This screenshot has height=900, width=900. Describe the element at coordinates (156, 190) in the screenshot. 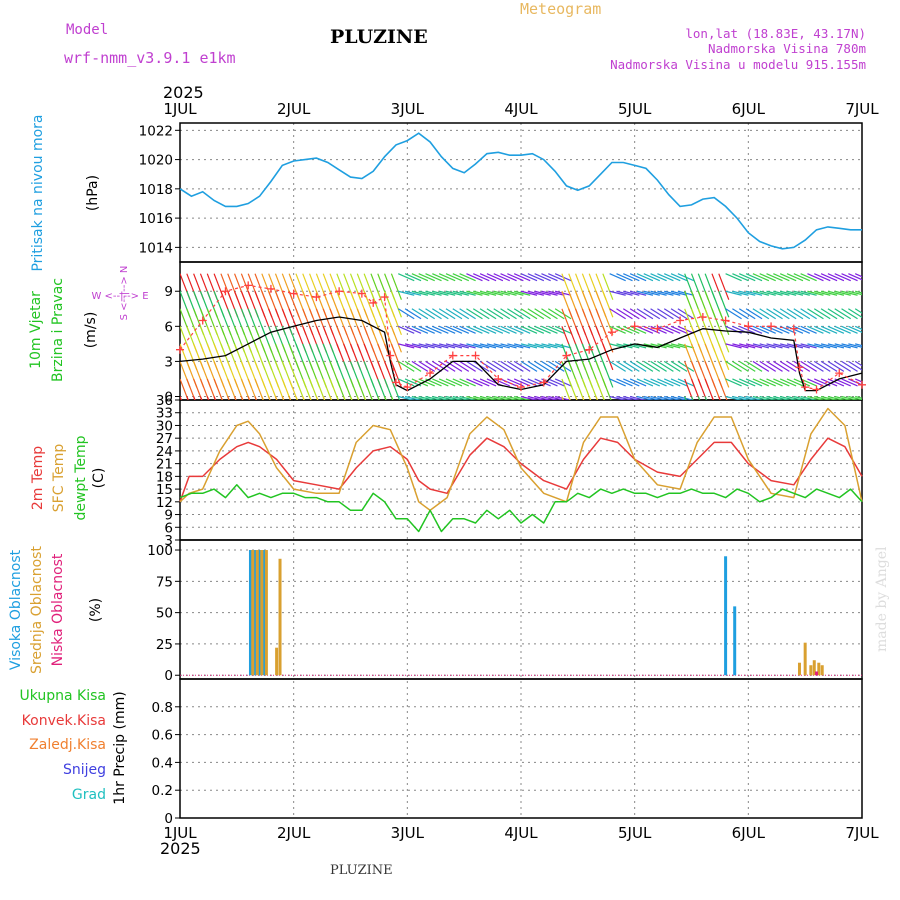

I see `pressure-ytick-label-2: 1018` at that location.